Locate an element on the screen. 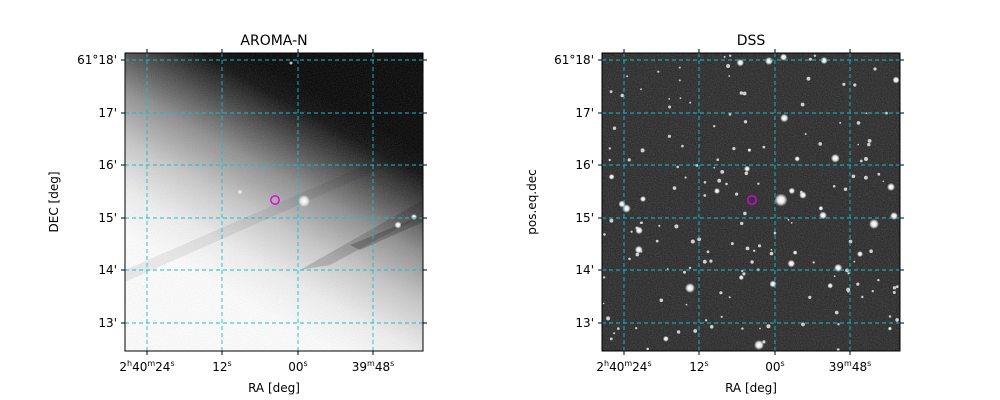 This screenshot has width=1000, height=400. y-tick-label: 16' is located at coordinates (584, 165).